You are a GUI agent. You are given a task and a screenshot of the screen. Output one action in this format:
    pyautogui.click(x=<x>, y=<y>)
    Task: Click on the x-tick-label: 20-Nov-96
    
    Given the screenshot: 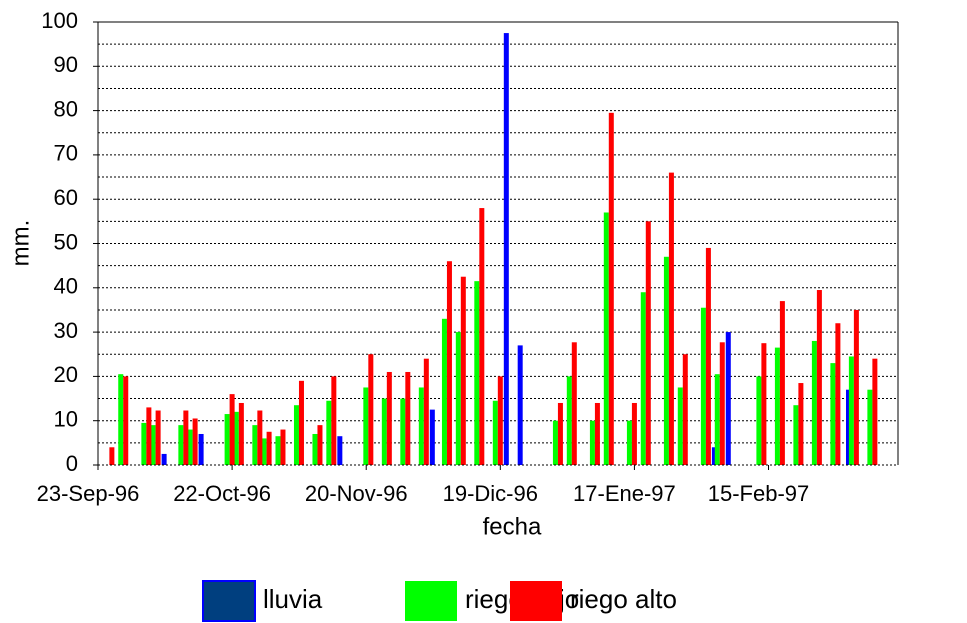 What is the action you would take?
    pyautogui.click(x=356, y=493)
    